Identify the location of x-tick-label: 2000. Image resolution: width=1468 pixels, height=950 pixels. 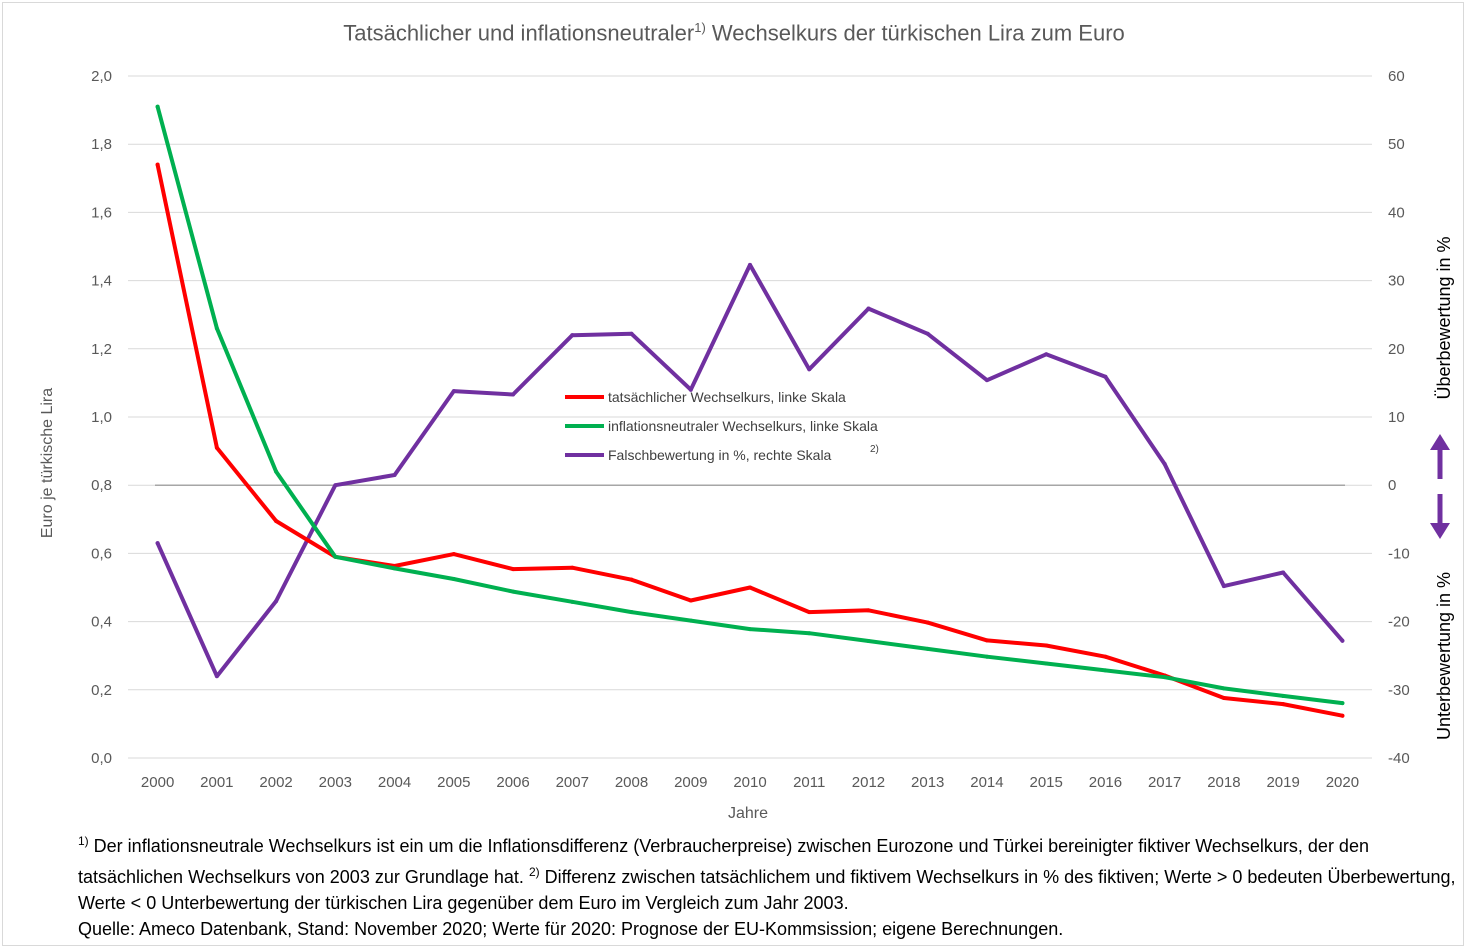
(157, 782).